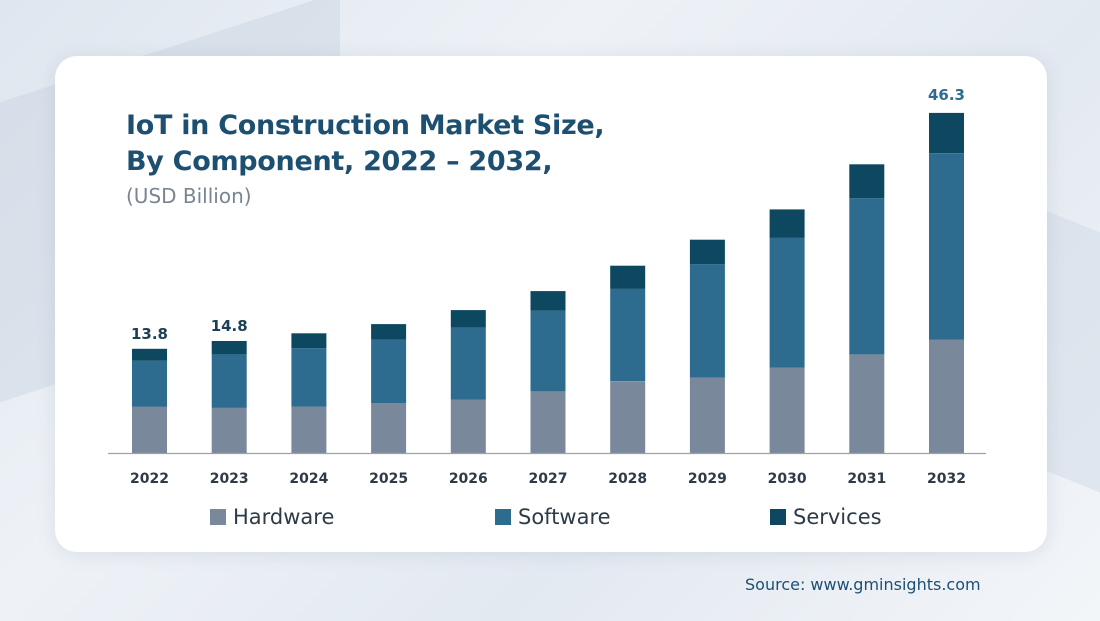 Image resolution: width=1100 pixels, height=621 pixels. I want to click on chart-title-line-2: By Component, 2022 – 2032,, so click(339, 161).